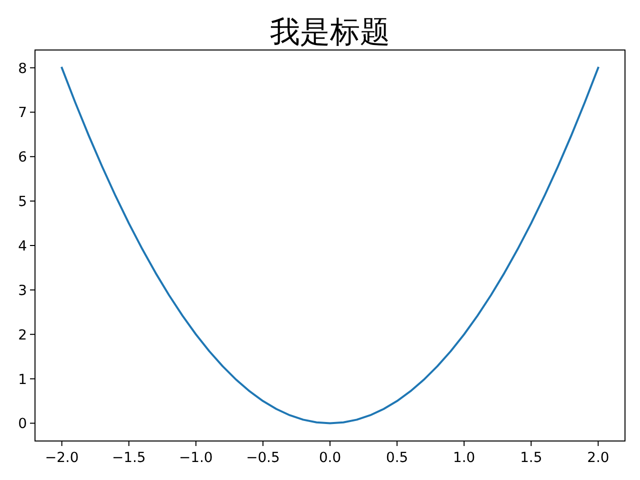  Describe the element at coordinates (22, 335) in the screenshot. I see `y-tick-label: 2` at that location.